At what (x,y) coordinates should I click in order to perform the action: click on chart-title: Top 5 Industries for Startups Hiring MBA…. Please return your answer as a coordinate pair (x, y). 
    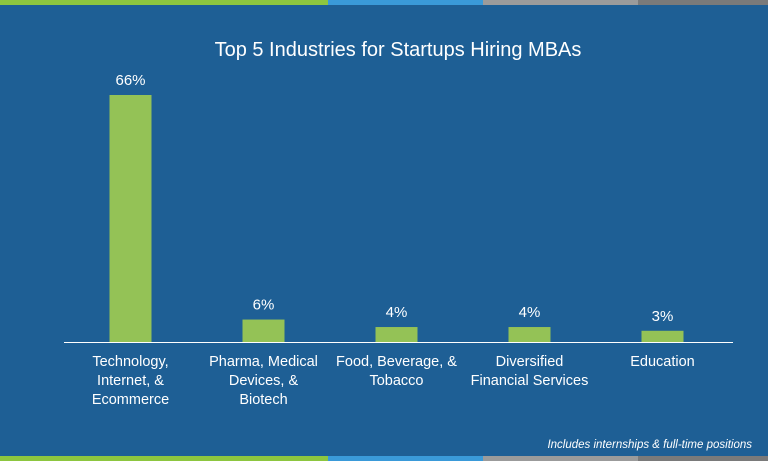
    Looking at the image, I should click on (398, 50).